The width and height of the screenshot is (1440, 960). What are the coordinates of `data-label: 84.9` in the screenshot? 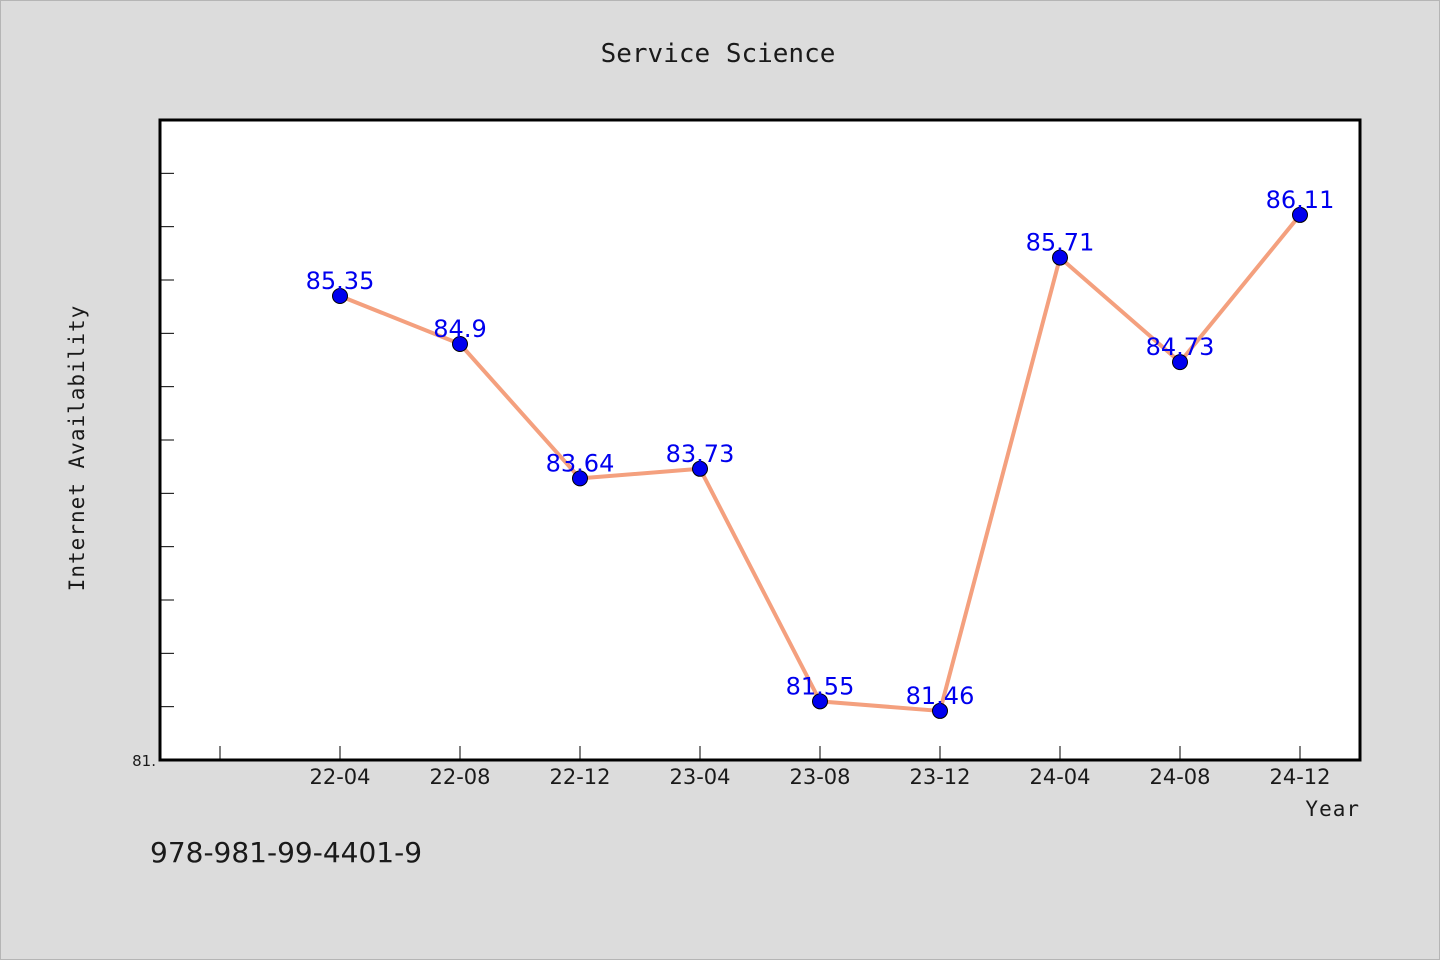 It's located at (459, 329).